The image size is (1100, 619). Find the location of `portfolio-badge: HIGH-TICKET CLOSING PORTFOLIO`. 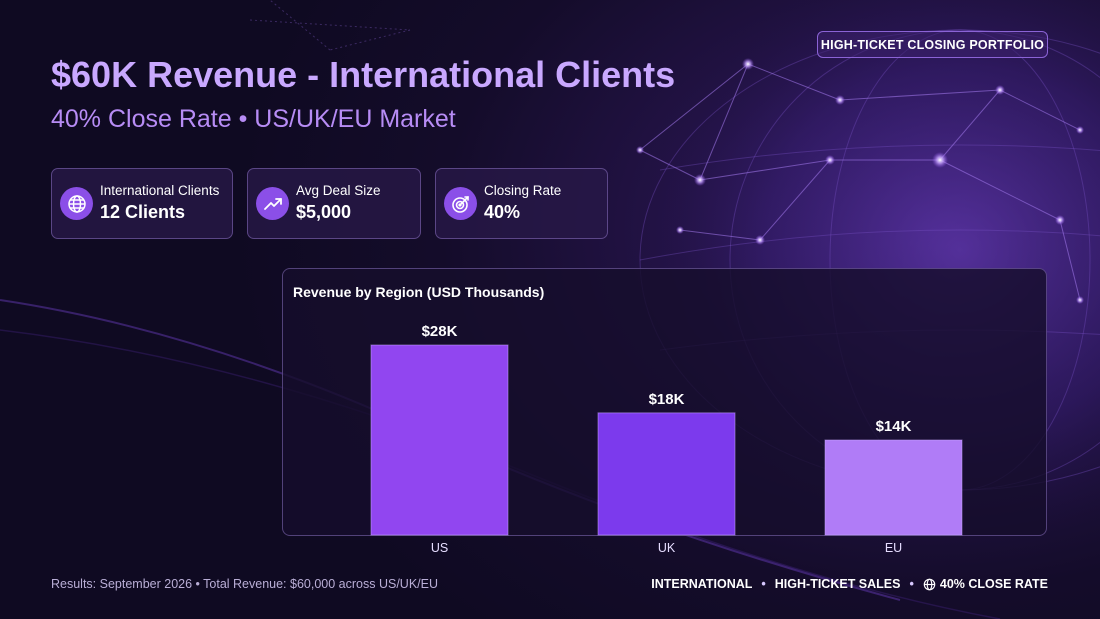

portfolio-badge: HIGH-TICKET CLOSING PORTFOLIO is located at coordinates (932, 44).